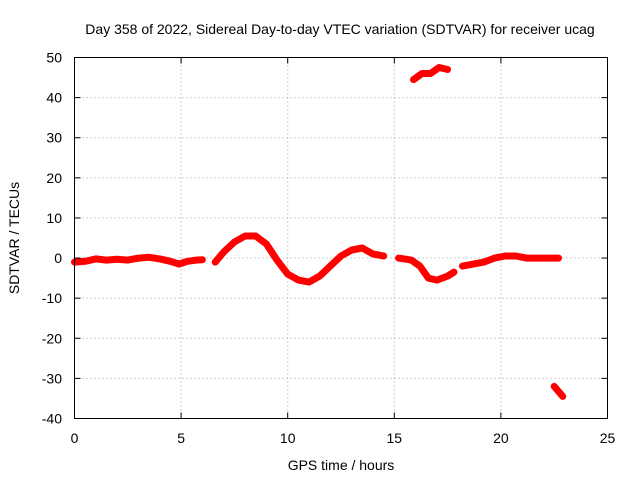  I want to click on y-tick-label: 50, so click(54, 58).